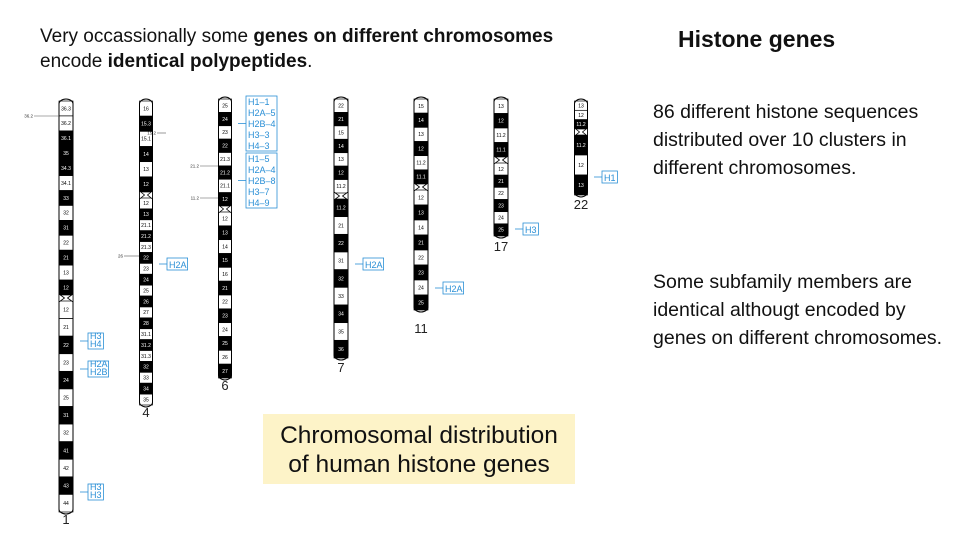 The image size is (960, 540). Describe the element at coordinates (341, 279) in the screenshot. I see `band-label: 32` at that location.